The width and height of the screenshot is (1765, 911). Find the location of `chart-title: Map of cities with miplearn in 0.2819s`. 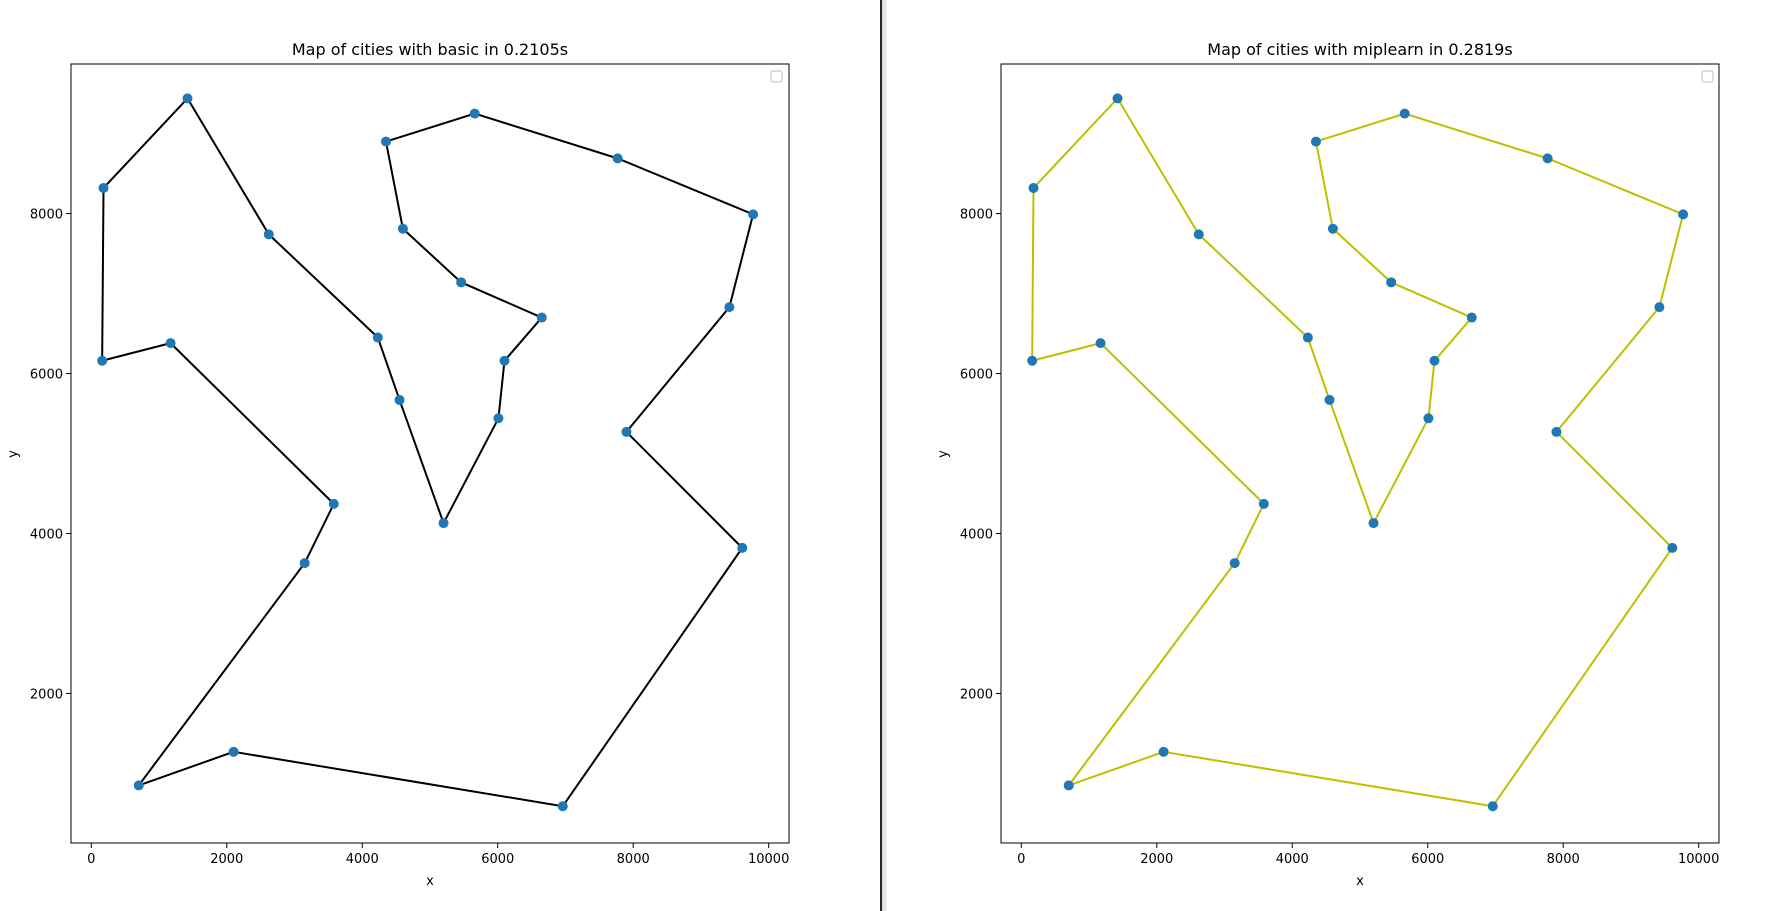

chart-title: Map of cities with miplearn in 0.2819s is located at coordinates (1359, 49).